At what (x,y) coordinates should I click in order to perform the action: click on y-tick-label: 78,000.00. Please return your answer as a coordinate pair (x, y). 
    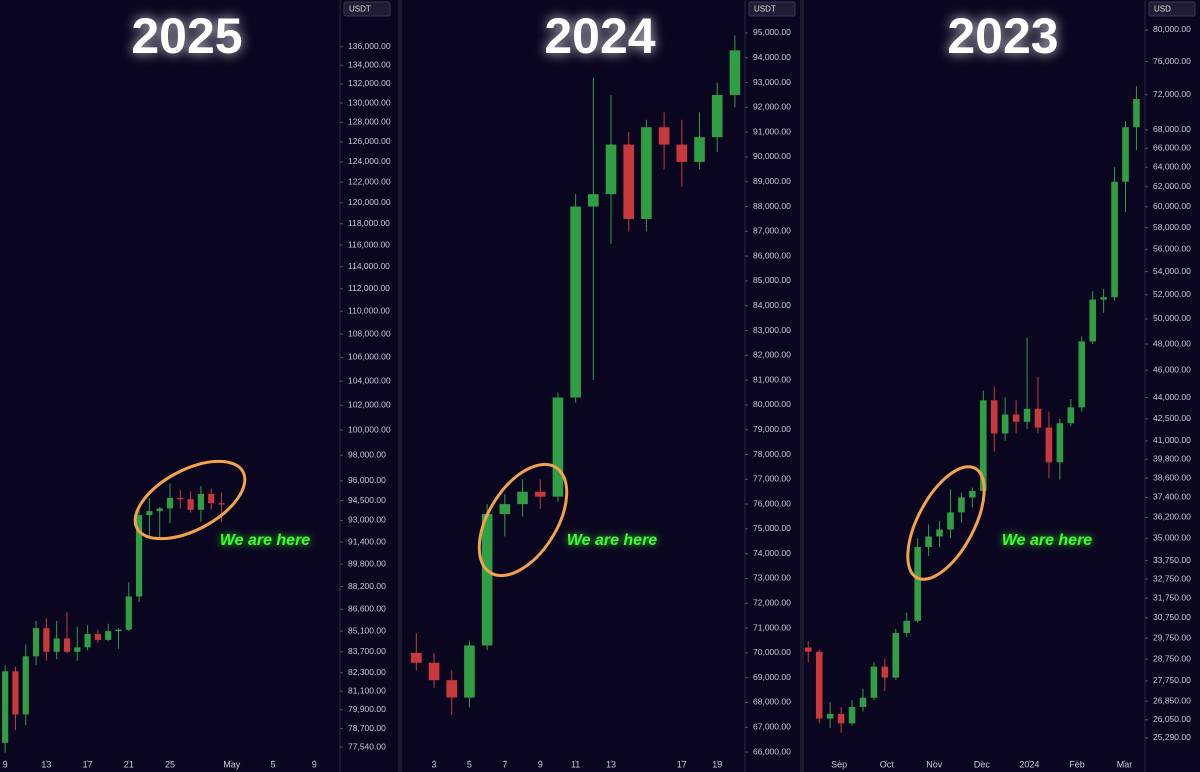
    Looking at the image, I should click on (772, 454).